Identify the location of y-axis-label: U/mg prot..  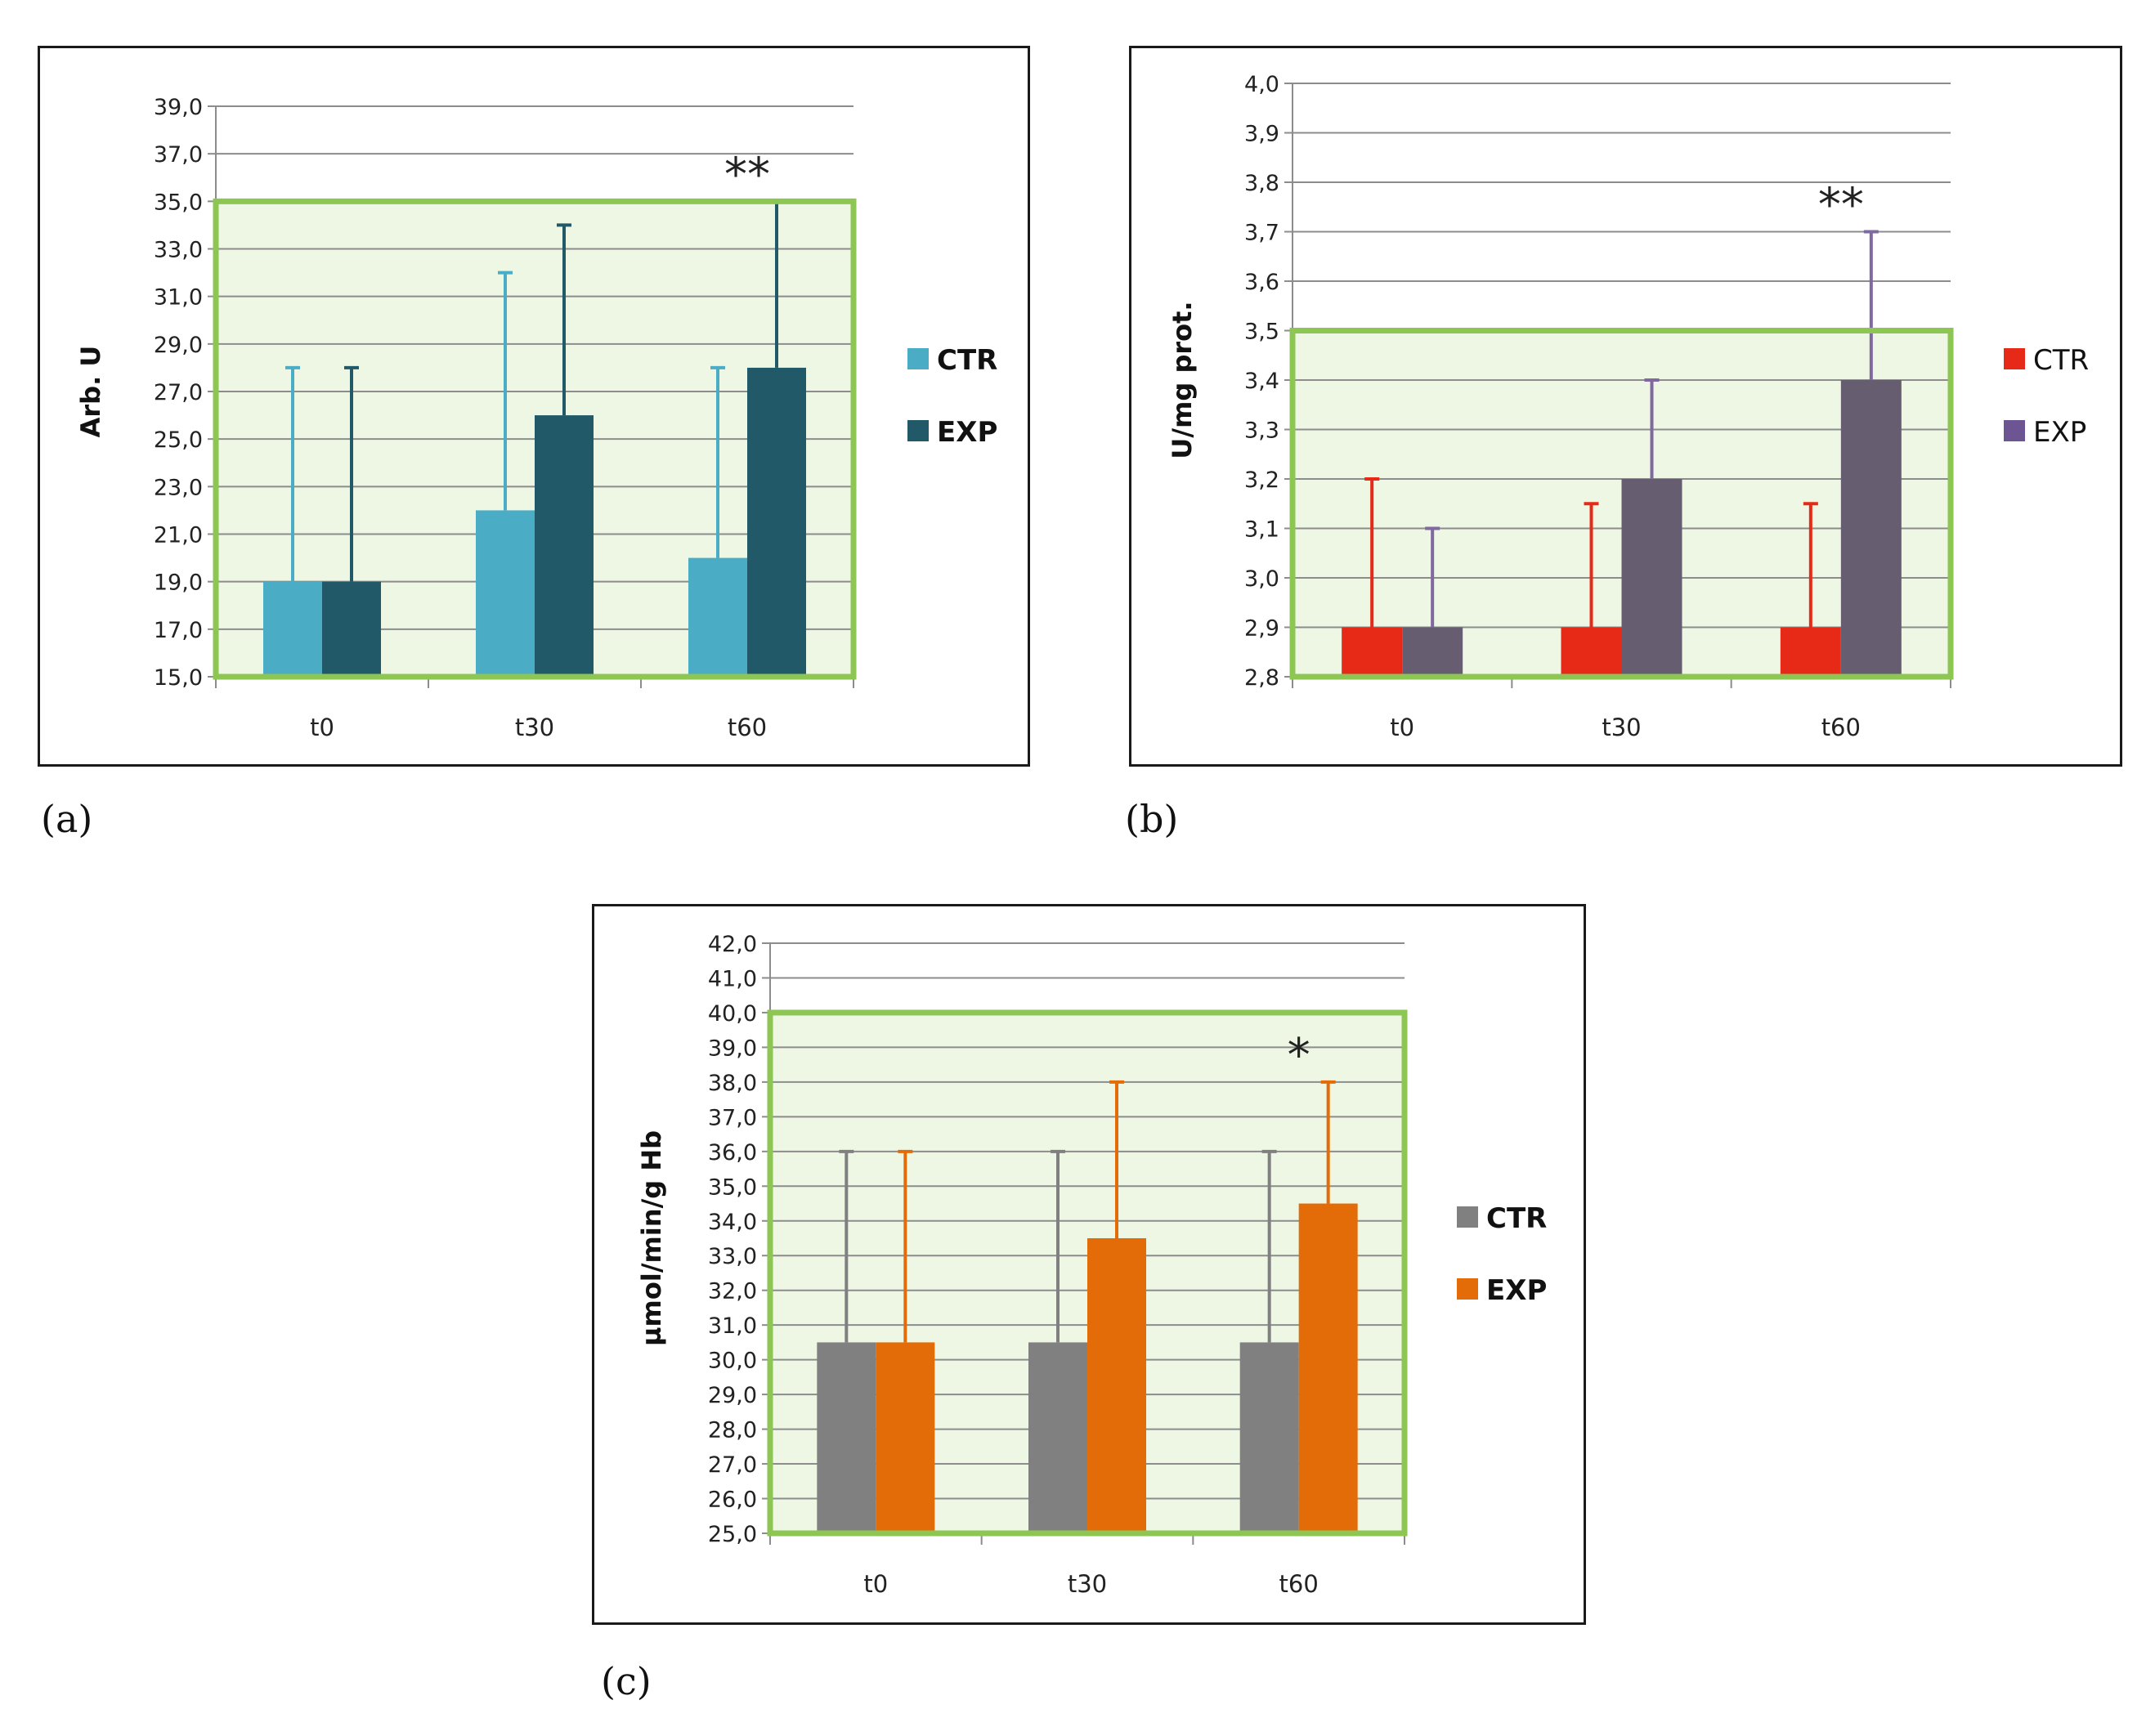
(1182, 380).